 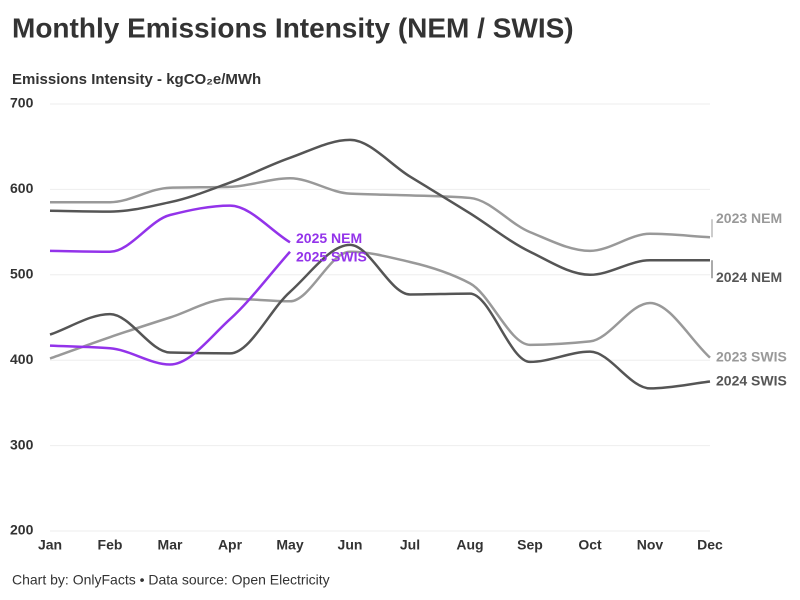 What do you see at coordinates (50, 545) in the screenshot?
I see `x-tick-label: Jan` at bounding box center [50, 545].